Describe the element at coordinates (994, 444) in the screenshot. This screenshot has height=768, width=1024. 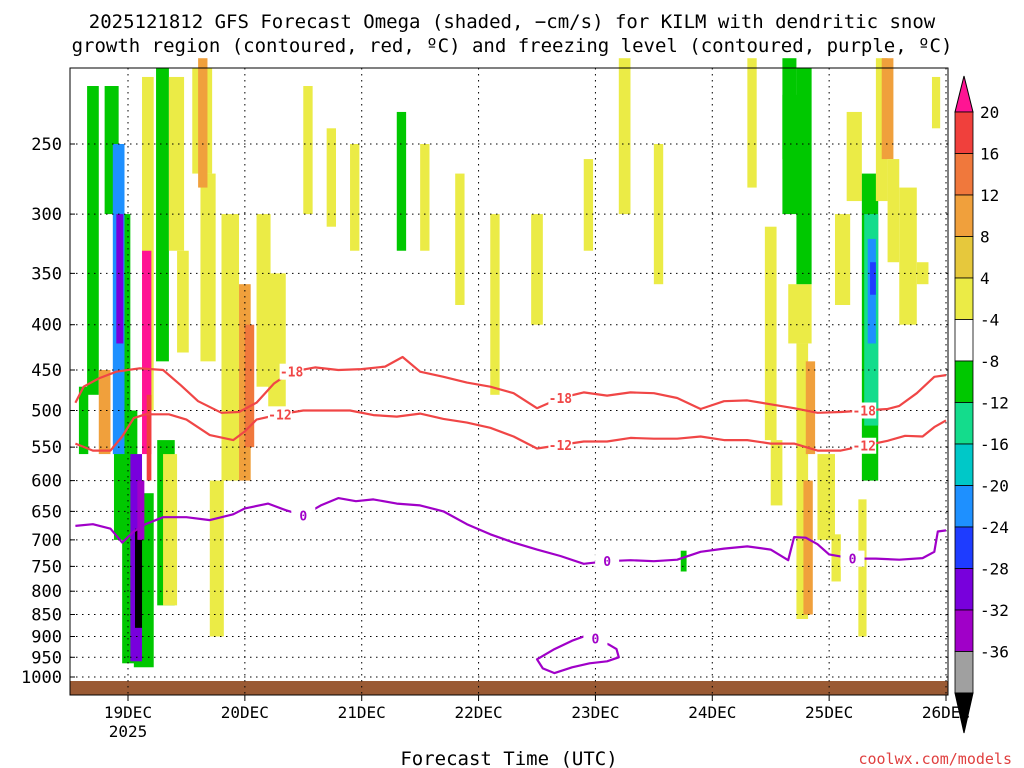
I see `colorbar-label: -16` at that location.